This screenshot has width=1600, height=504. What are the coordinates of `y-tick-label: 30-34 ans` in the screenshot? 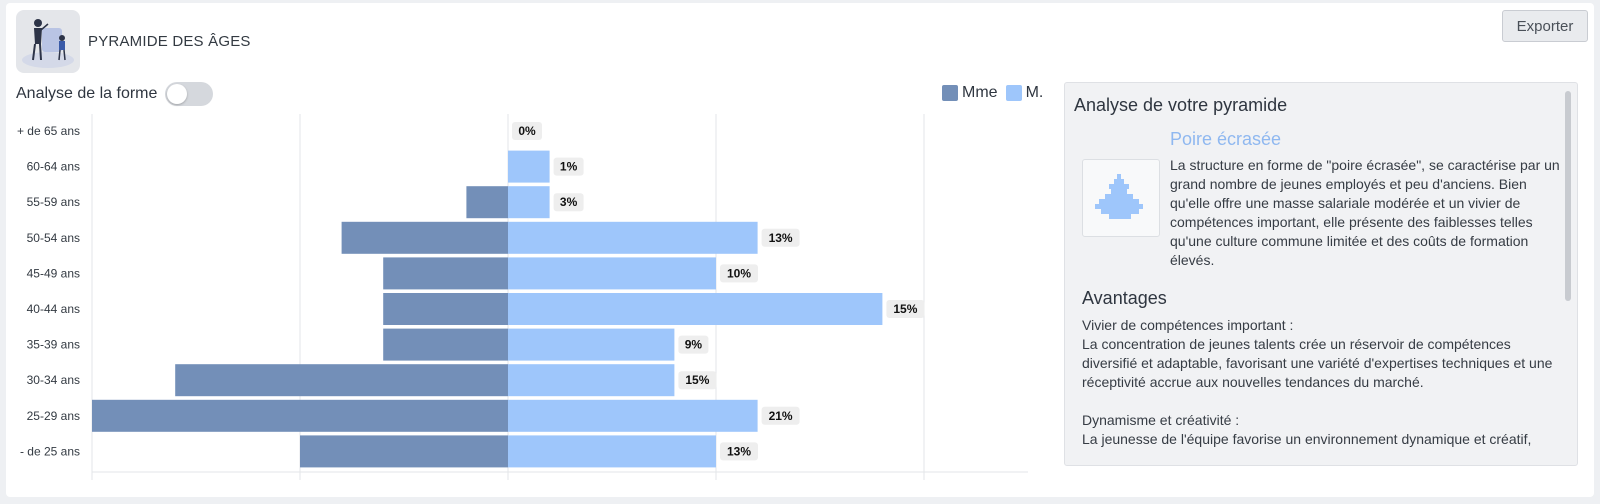 It's located at (53, 380).